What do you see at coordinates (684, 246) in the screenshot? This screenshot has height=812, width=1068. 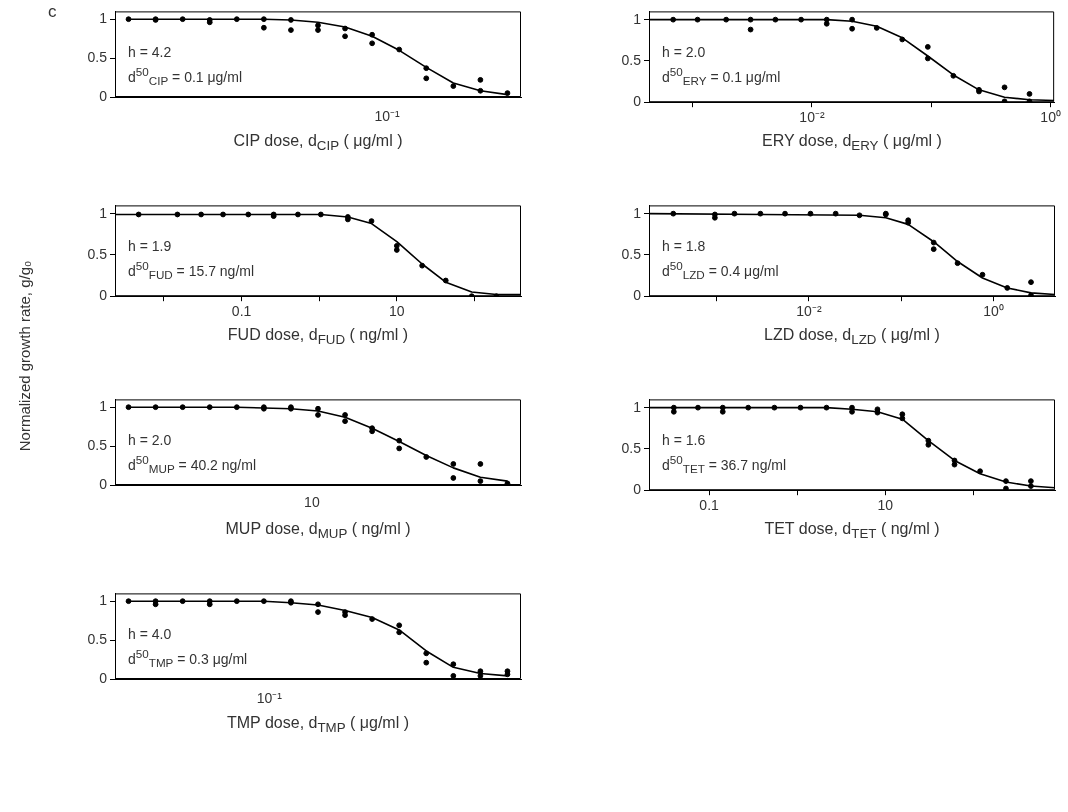 I see `annotation: h = 1.8` at bounding box center [684, 246].